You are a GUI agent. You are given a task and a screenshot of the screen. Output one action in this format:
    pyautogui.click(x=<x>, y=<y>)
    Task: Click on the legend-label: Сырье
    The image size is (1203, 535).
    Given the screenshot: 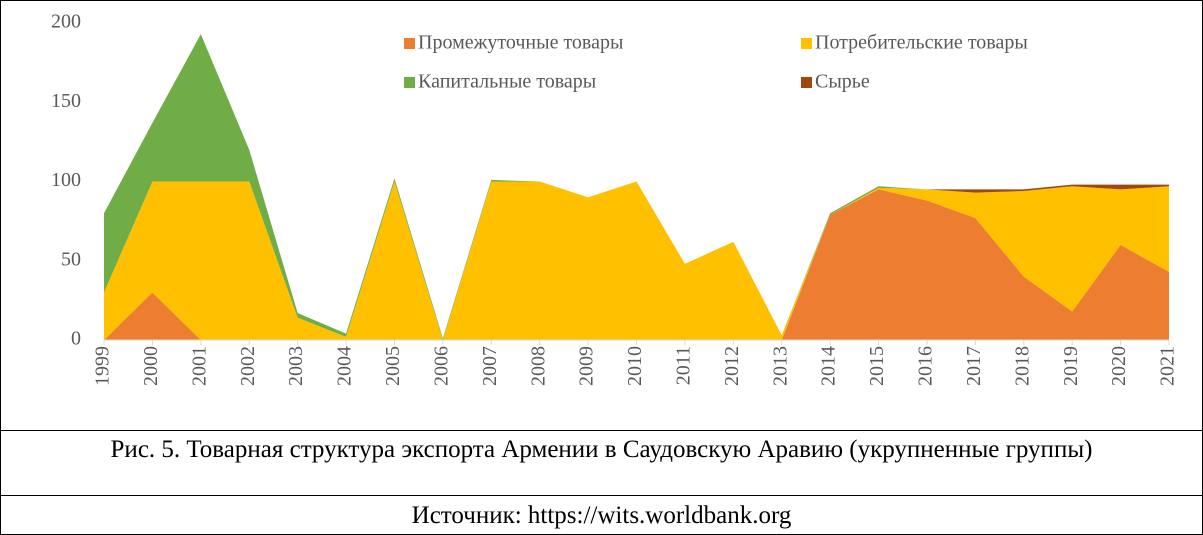 What is the action you would take?
    pyautogui.click(x=842, y=82)
    